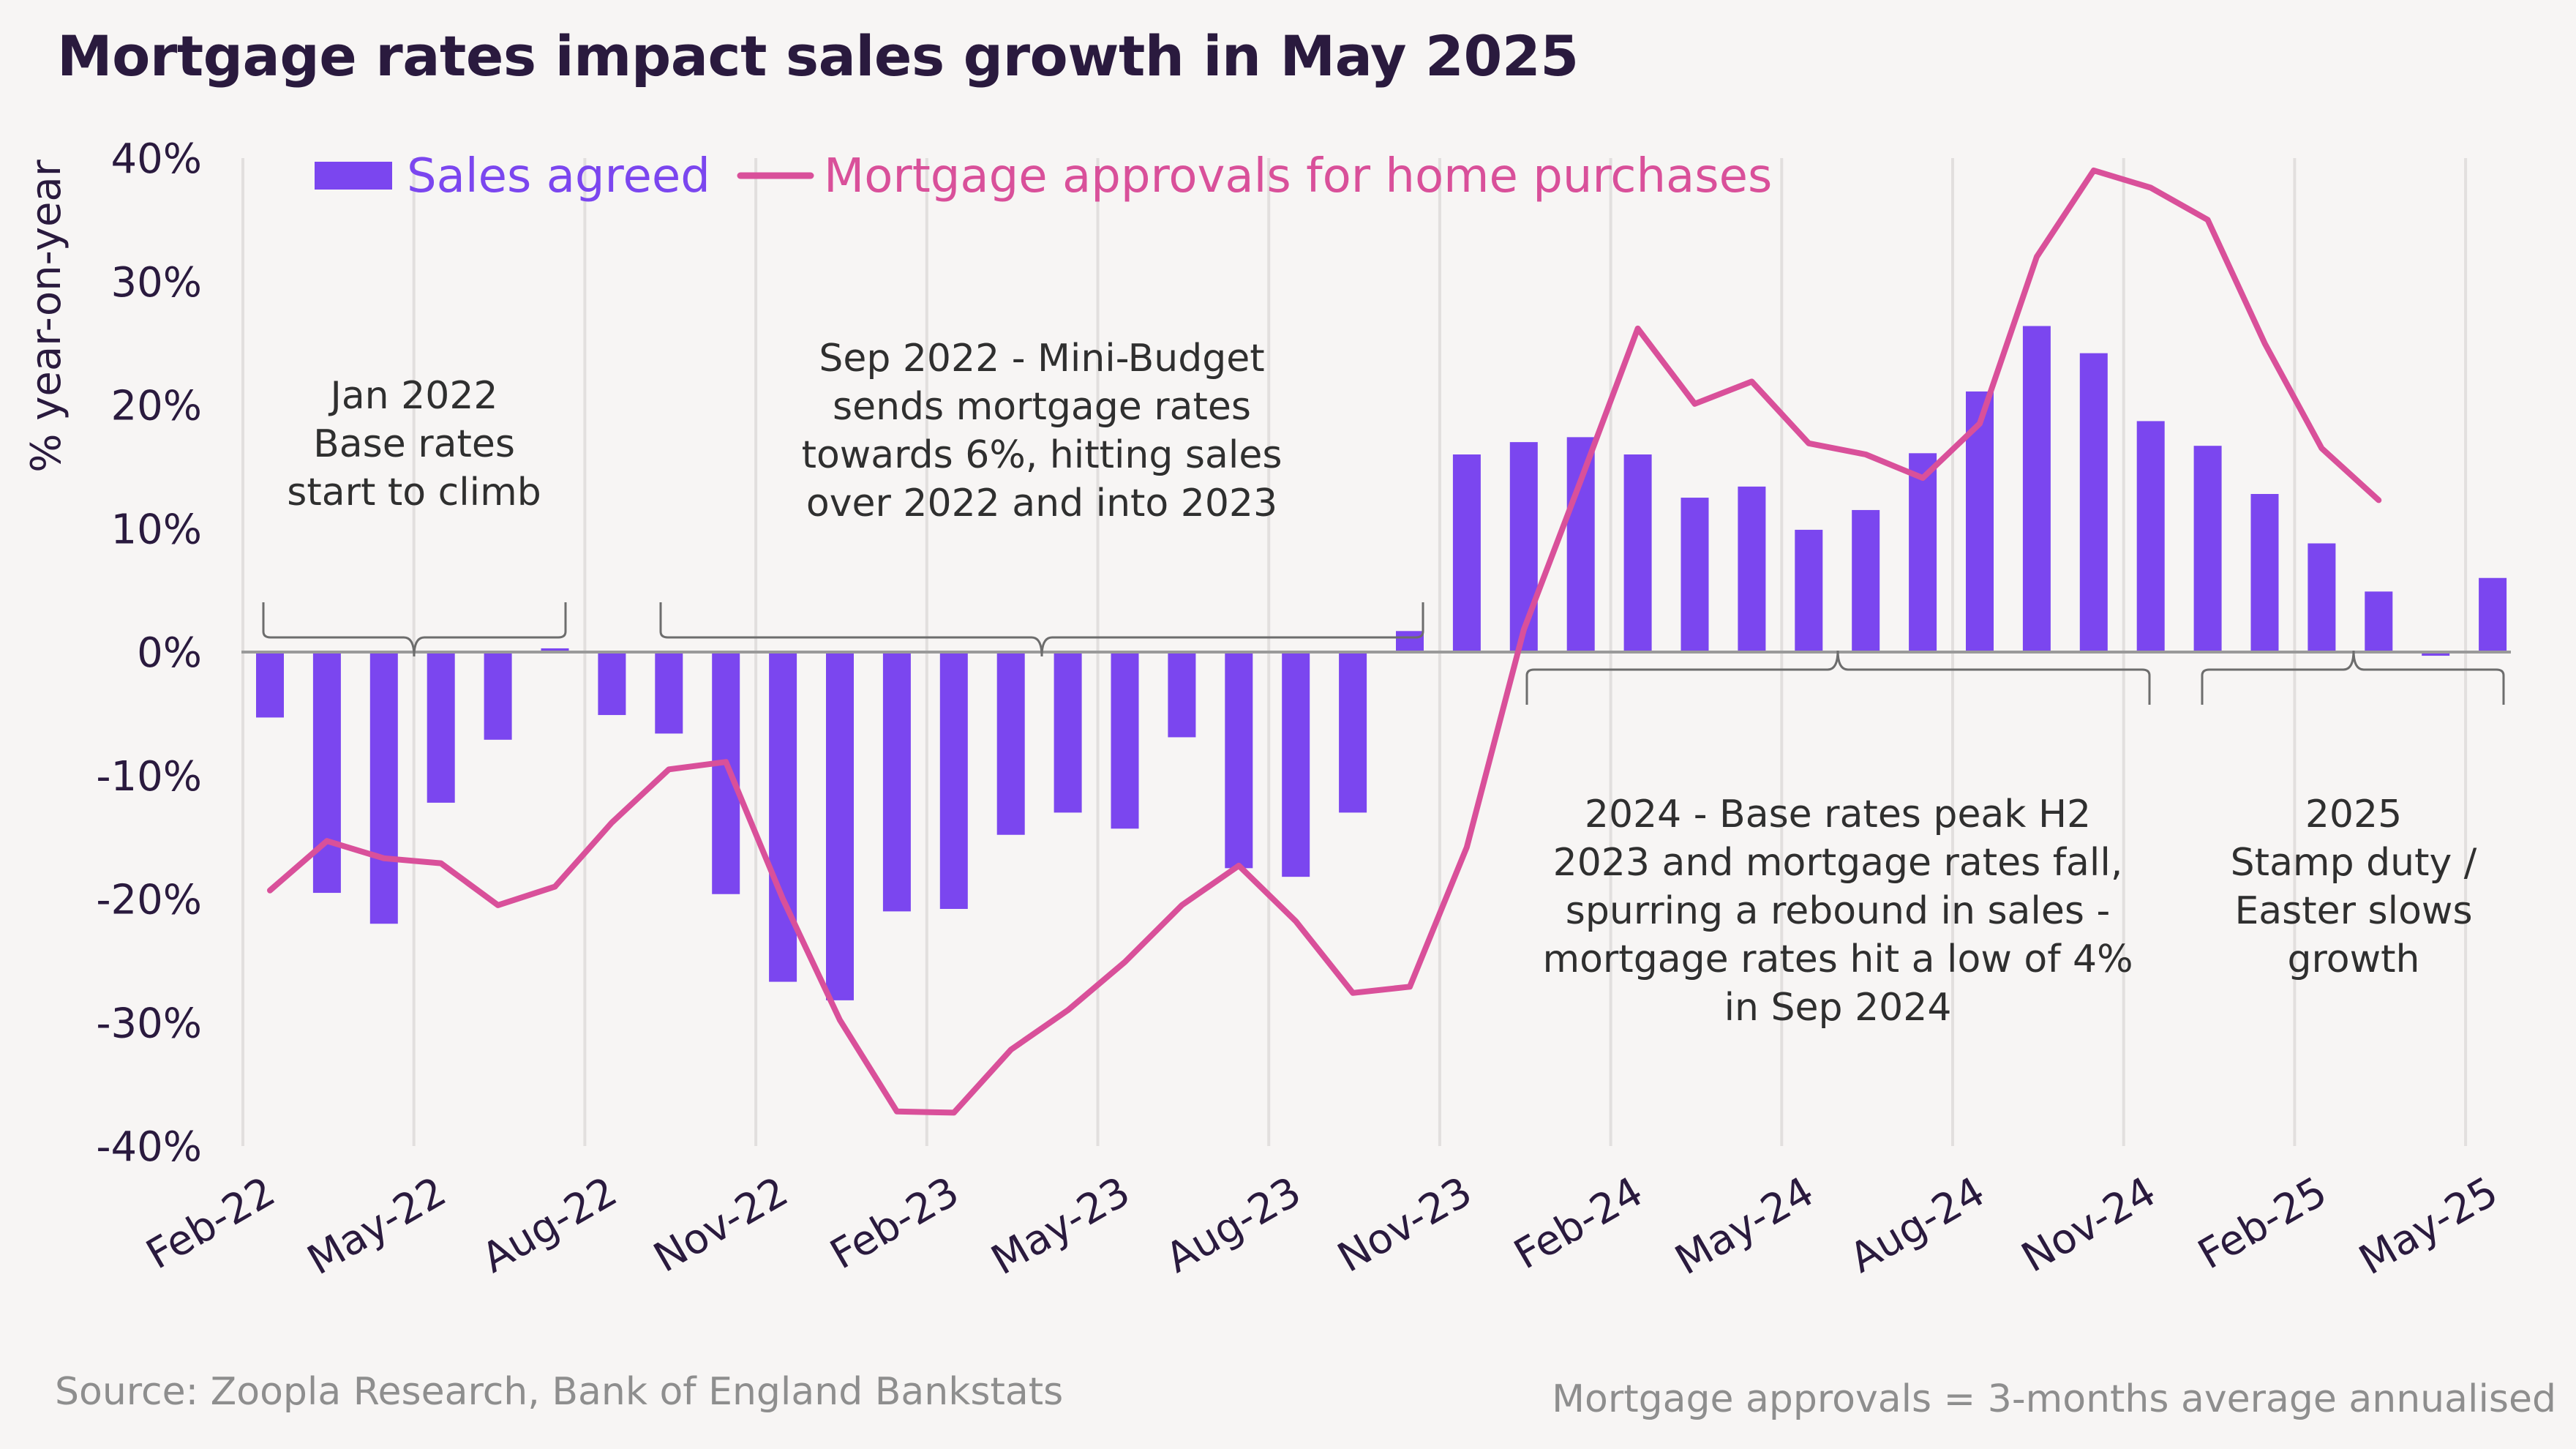 This screenshot has height=1449, width=2576. Describe the element at coordinates (156, 283) in the screenshot. I see `y-tick-label: 30%` at that location.